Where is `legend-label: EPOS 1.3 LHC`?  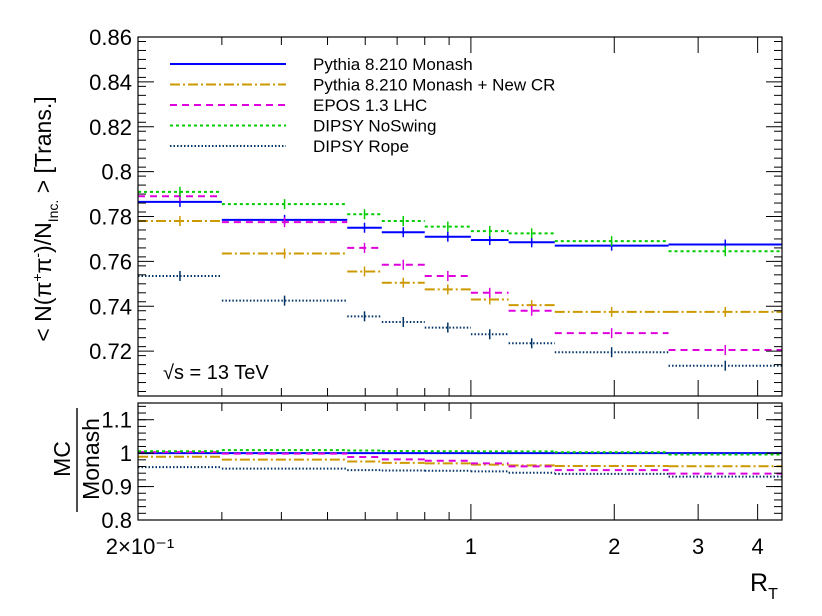
legend-label: EPOS 1.3 LHC is located at coordinates (370, 105).